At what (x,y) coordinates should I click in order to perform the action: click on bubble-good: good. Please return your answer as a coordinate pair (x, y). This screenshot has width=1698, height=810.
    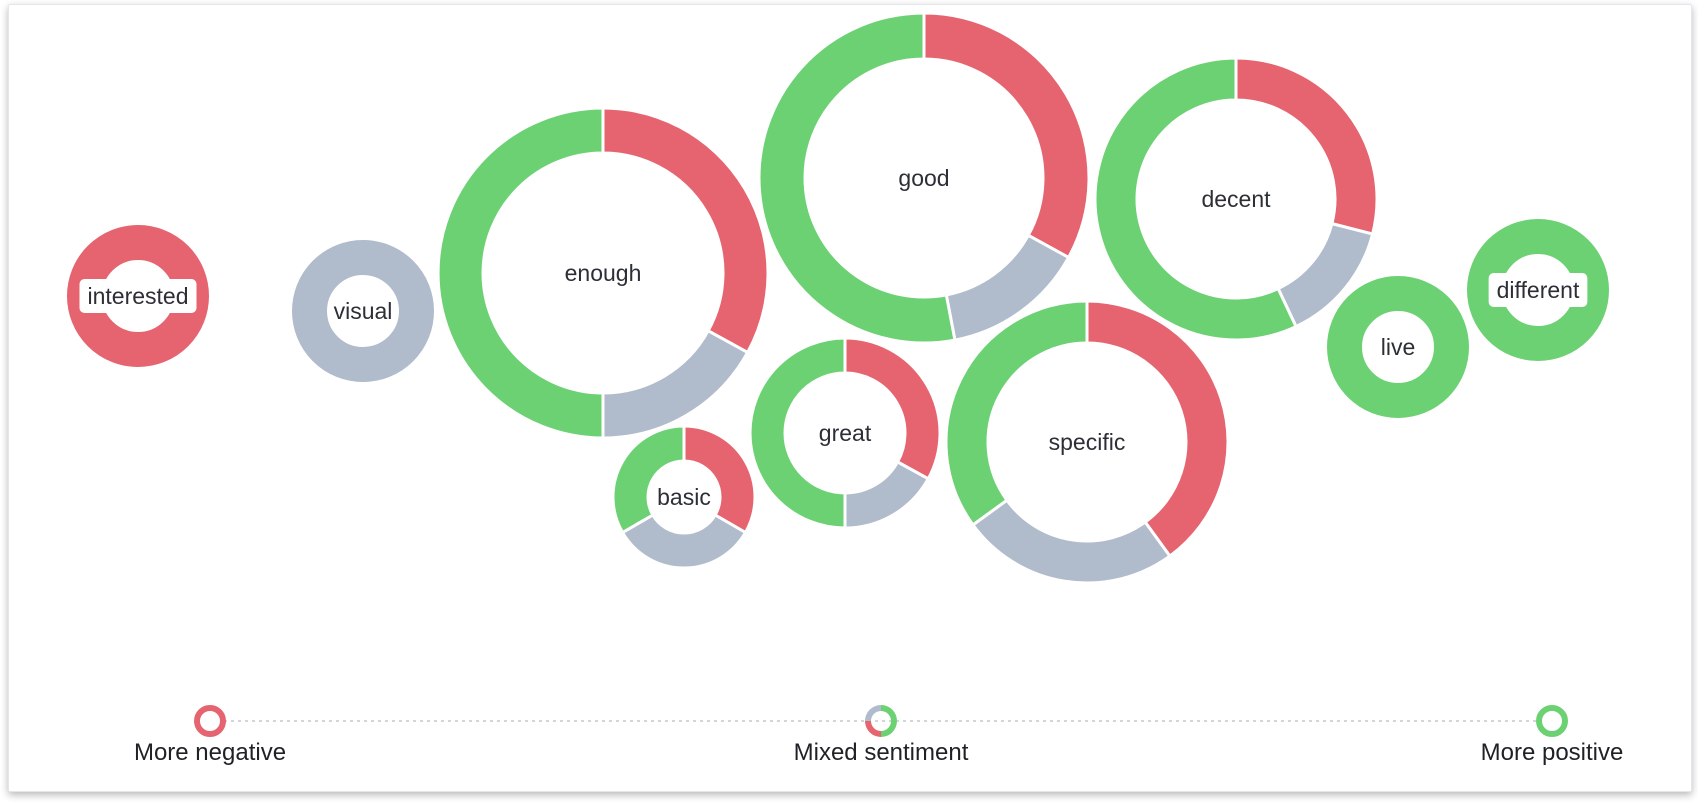
    Looking at the image, I should click on (924, 178).